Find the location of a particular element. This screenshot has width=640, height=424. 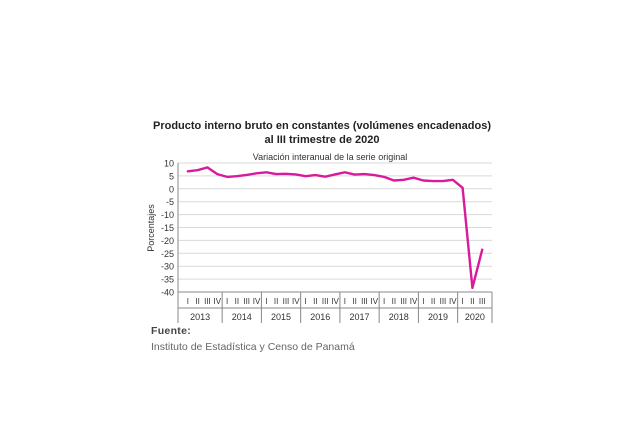

y-tick-label: -35 is located at coordinates (167, 280).